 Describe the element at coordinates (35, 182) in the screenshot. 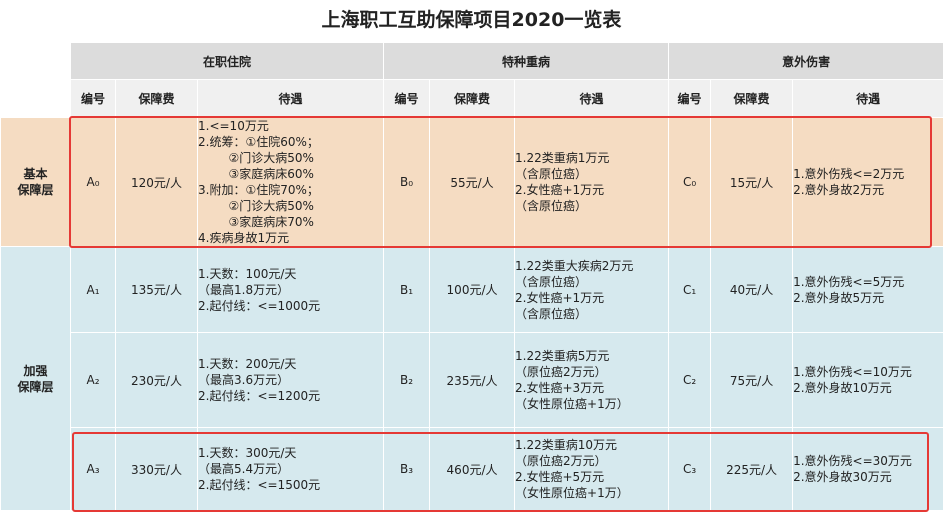

I see `row-label-basic: 基本 保障层` at that location.